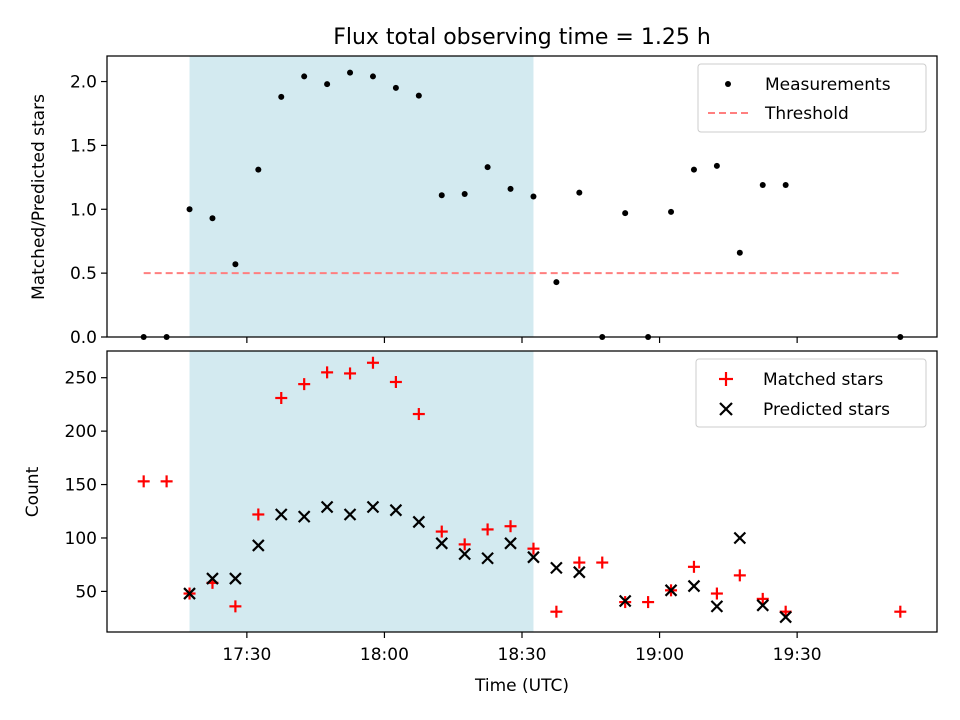 This screenshot has width=960, height=720. I want to click on x-tick-label: 19:00, so click(659, 655).